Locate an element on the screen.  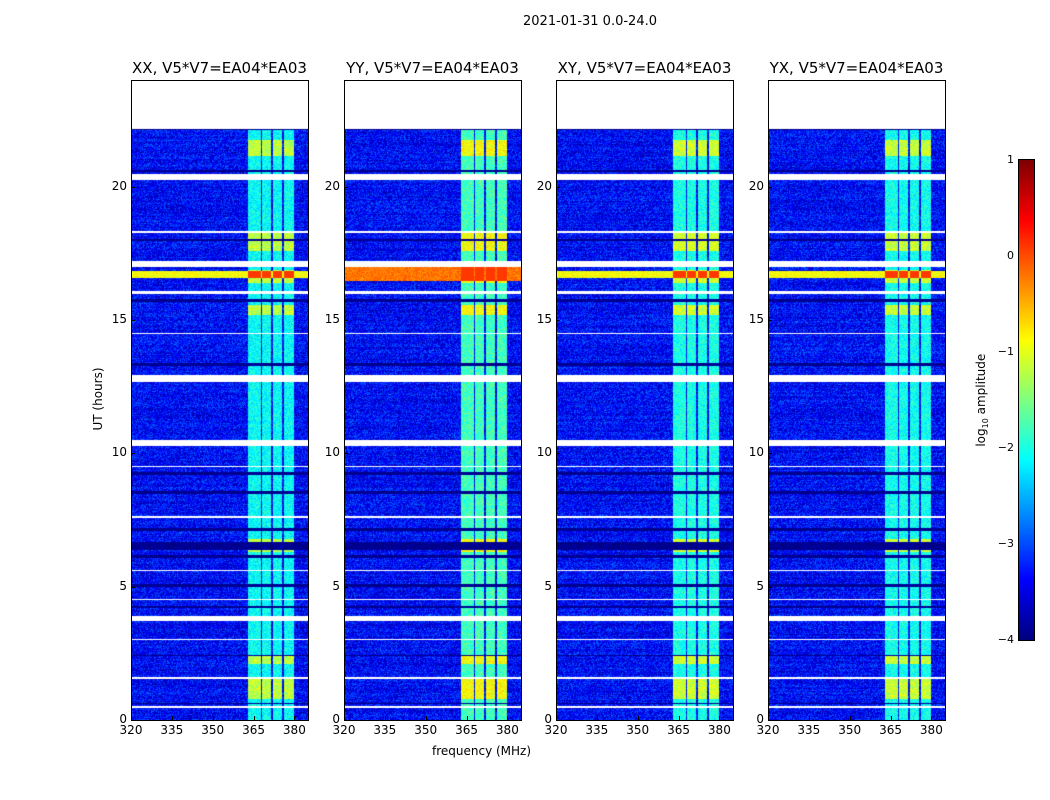
panel-title: YX, V5*V7=EA04*EA03 is located at coordinates (856, 68).